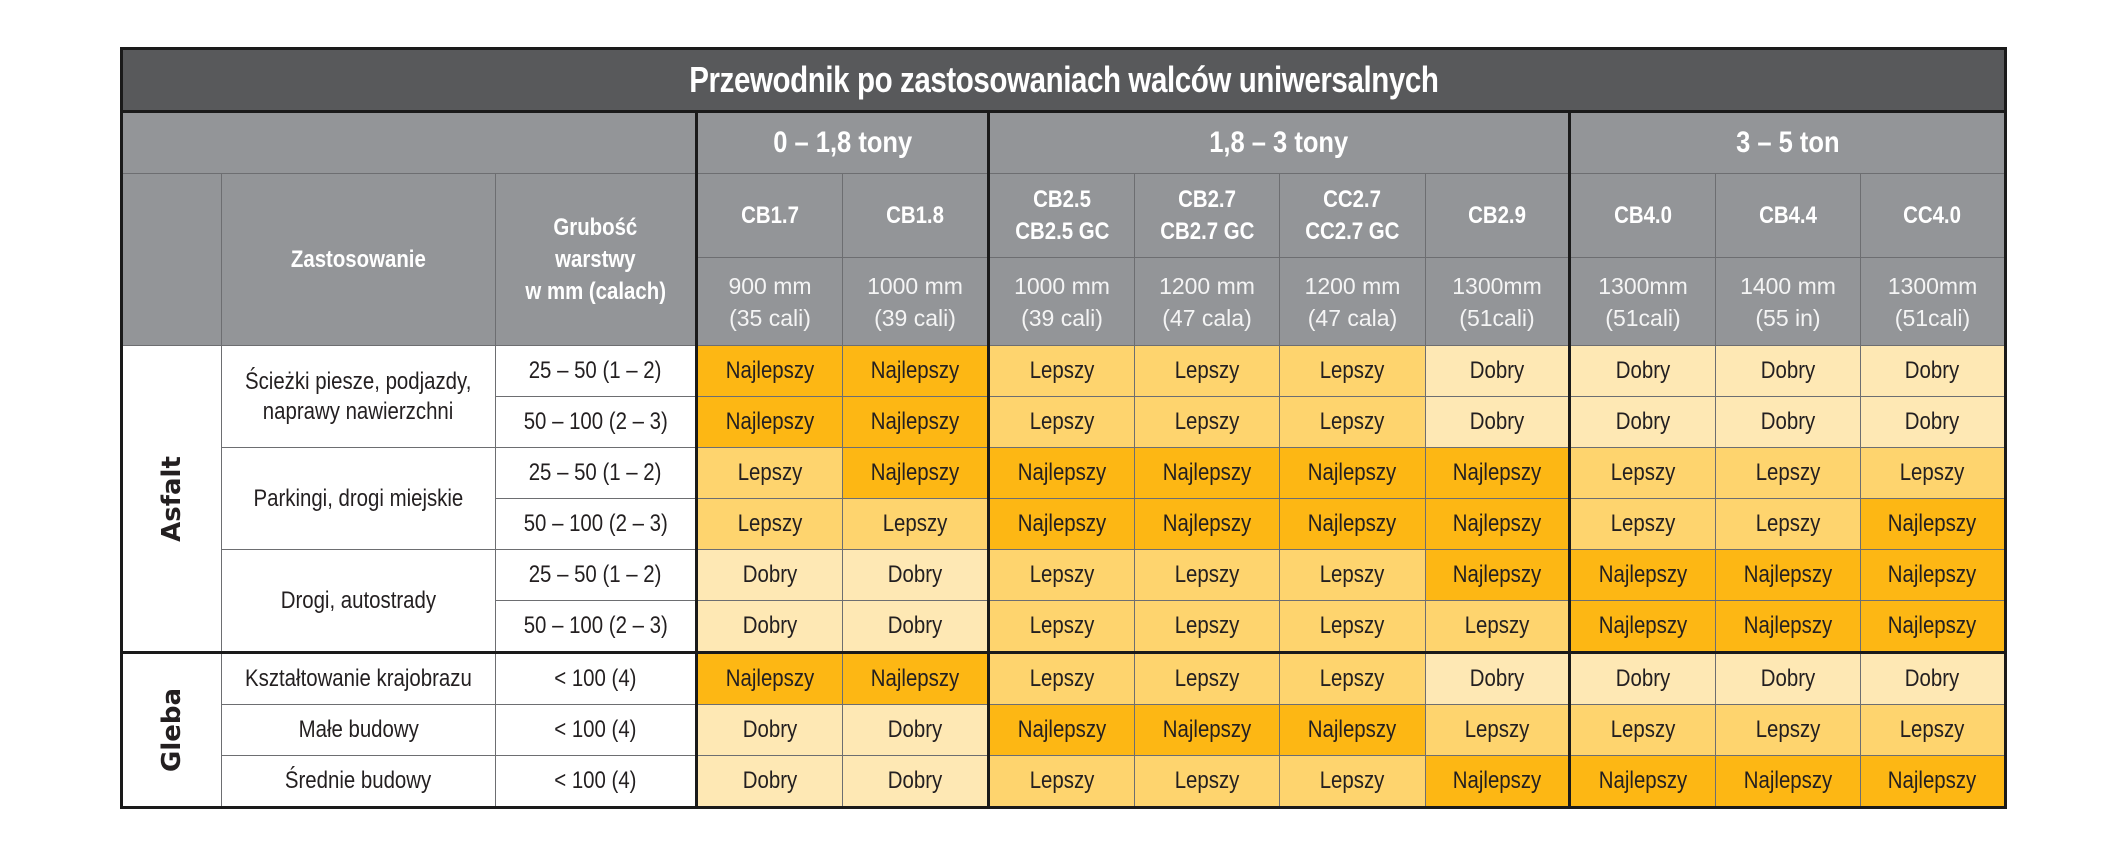 The image size is (2128, 862). What do you see at coordinates (1352, 215) in the screenshot?
I see `model-header: CC2.7 CC2.7 GC` at bounding box center [1352, 215].